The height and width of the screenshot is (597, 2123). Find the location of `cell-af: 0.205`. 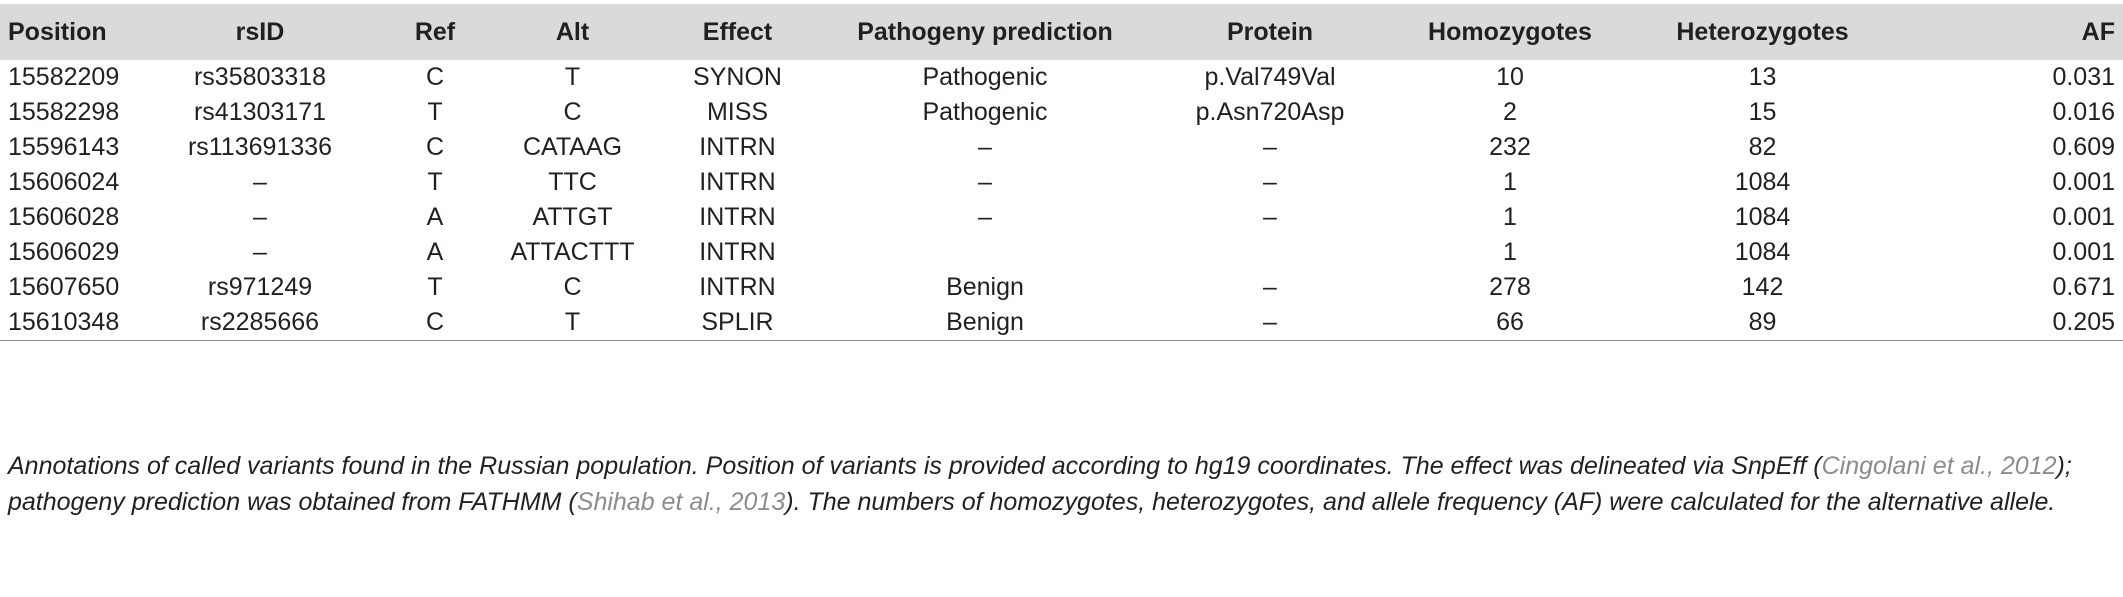

cell-af: 0.205 is located at coordinates (2083, 321).